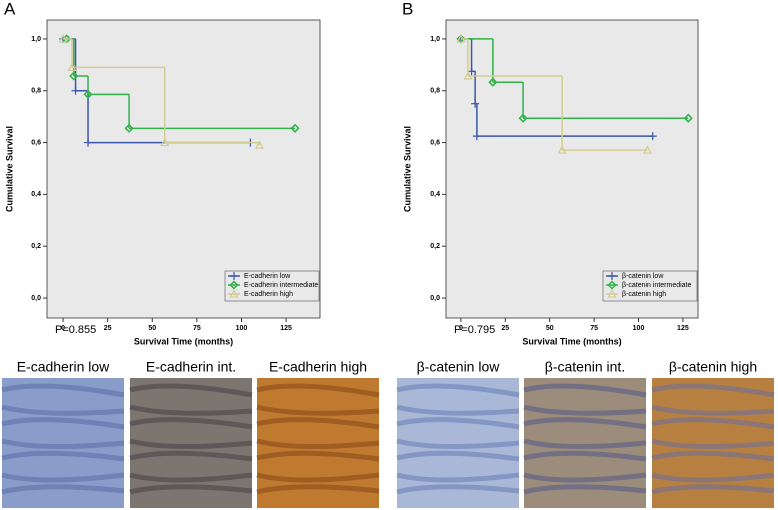 This screenshot has height=510, width=778. Describe the element at coordinates (713, 367) in the screenshot. I see `image-caption: β-catenin high` at that location.